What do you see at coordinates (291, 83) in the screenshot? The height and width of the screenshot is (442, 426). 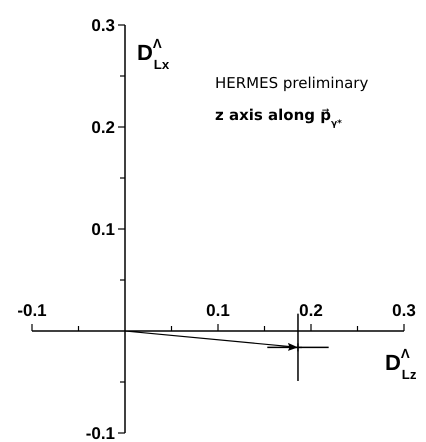 I see `annotation: HERMES preliminary` at bounding box center [291, 83].